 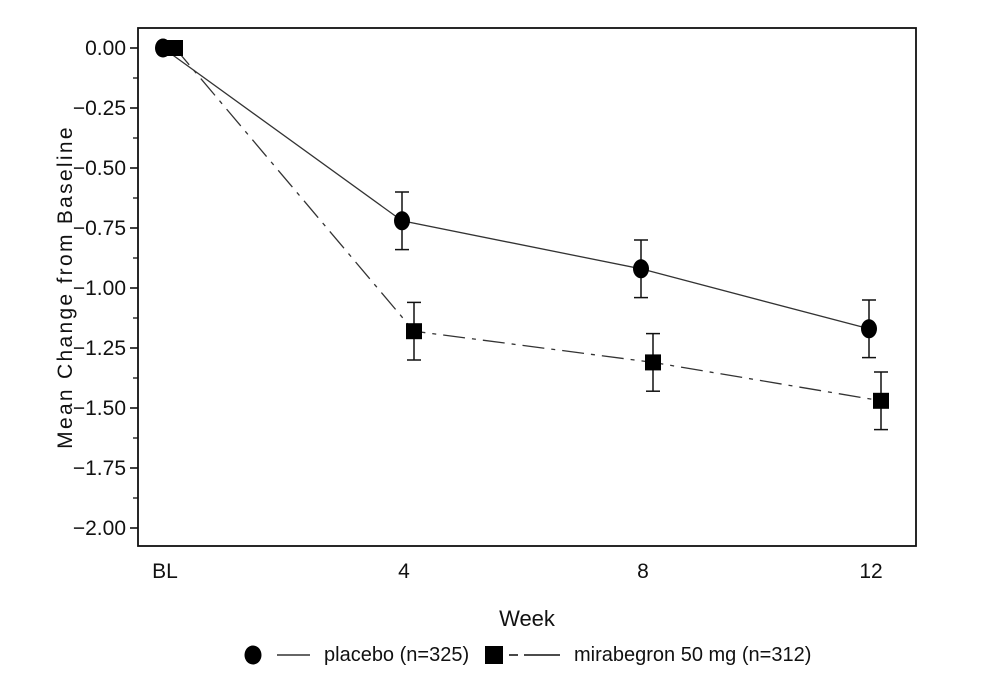 What do you see at coordinates (870, 571) in the screenshot?
I see `x-axis-tick-label: 12` at bounding box center [870, 571].